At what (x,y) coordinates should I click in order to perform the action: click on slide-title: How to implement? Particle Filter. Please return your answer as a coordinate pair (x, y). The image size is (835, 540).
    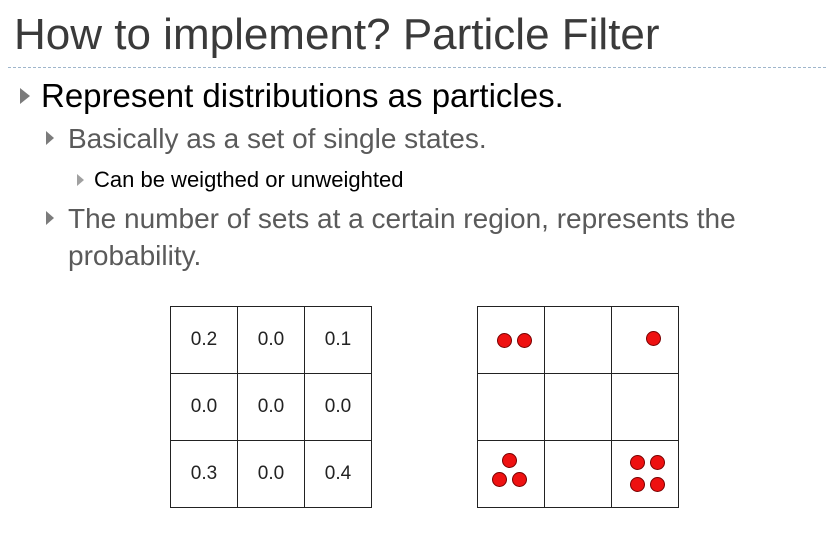
    Looking at the image, I should click on (337, 34).